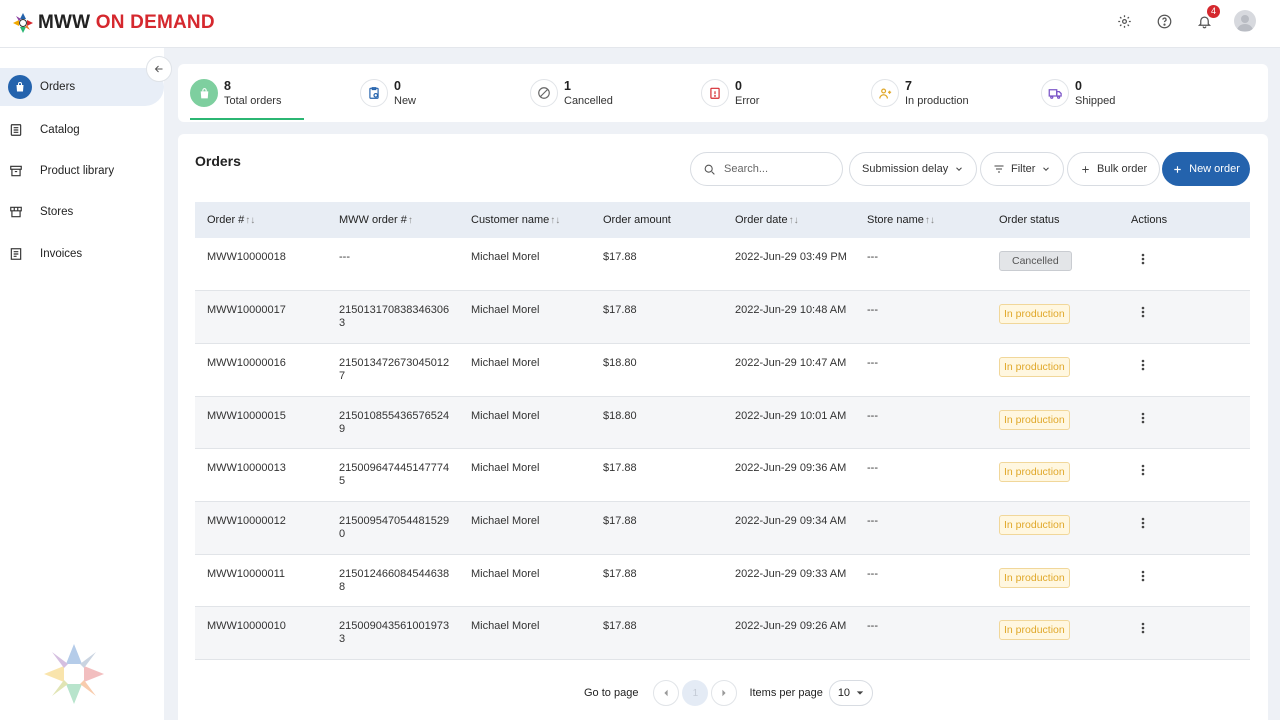 This screenshot has height=720, width=1280. Describe the element at coordinates (730, 93) in the screenshot. I see `stat-error: 0 Error` at that location.